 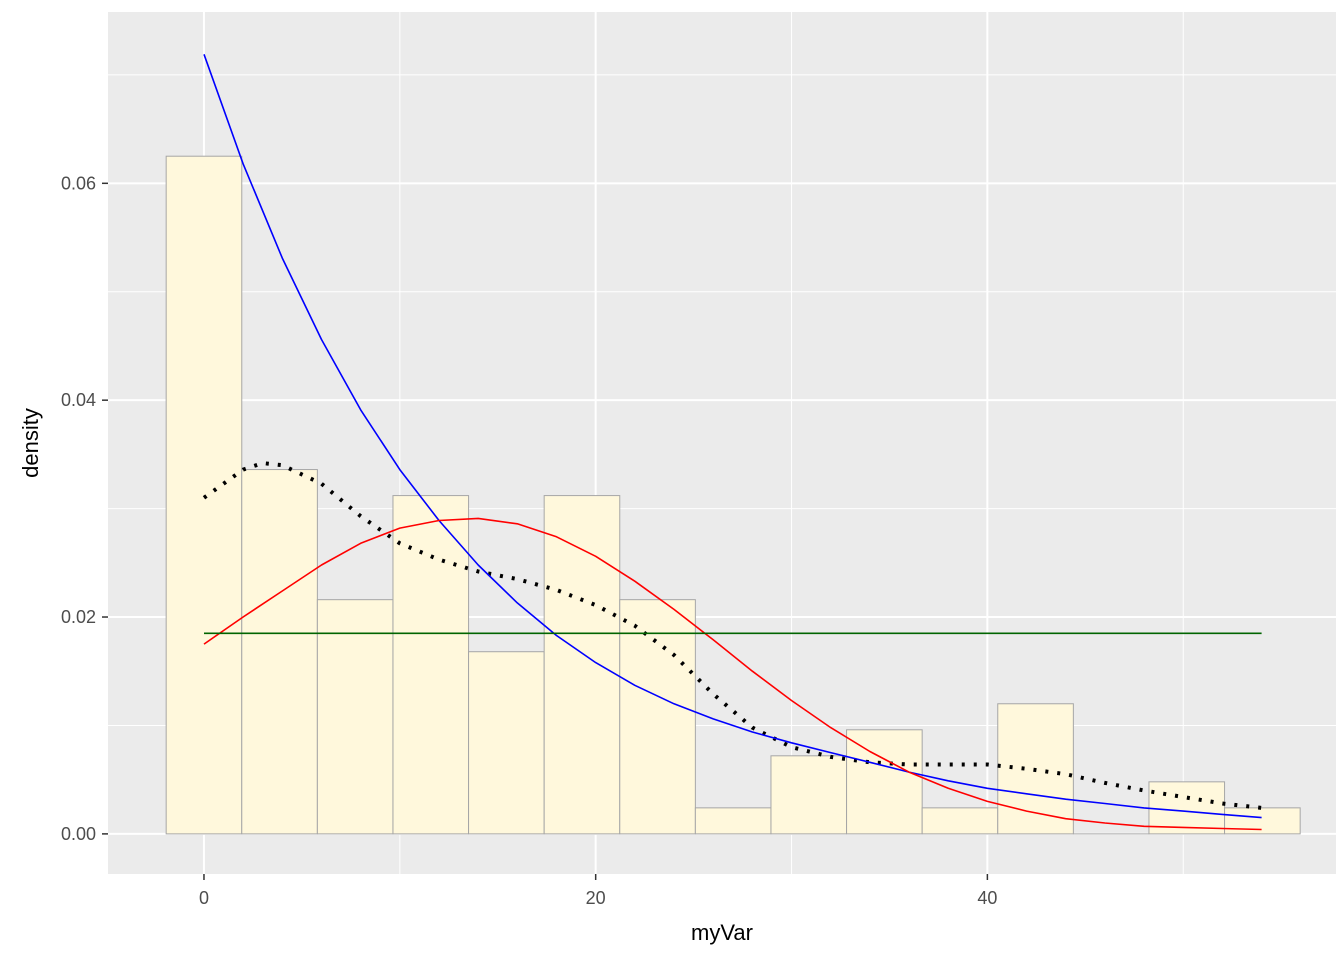 I want to click on y-tick-label: 0.02, so click(x=78, y=617).